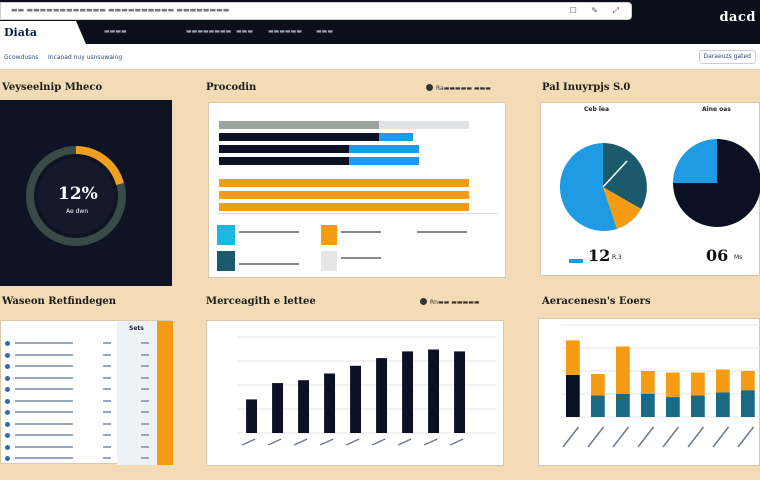  Describe the element at coordinates (115, 31) in the screenshot. I see `nav-item-1: ▬▬▬▬` at that location.